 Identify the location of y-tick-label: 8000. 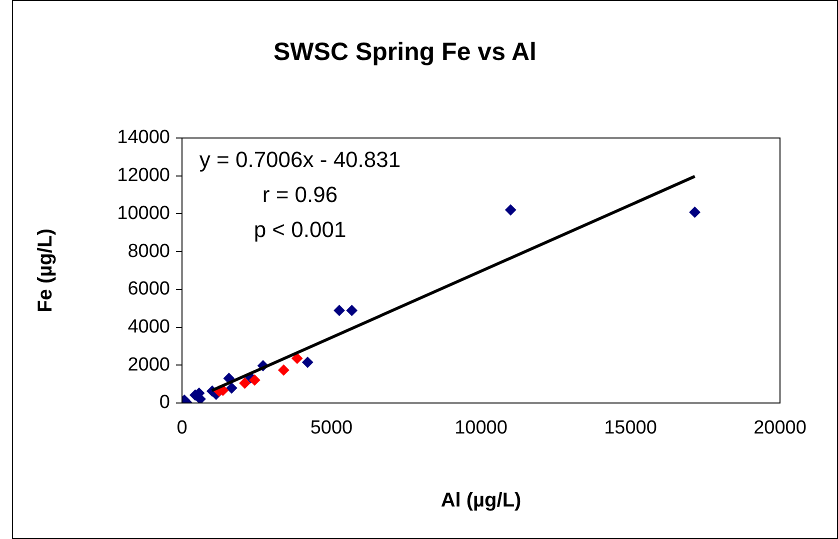
(149, 251).